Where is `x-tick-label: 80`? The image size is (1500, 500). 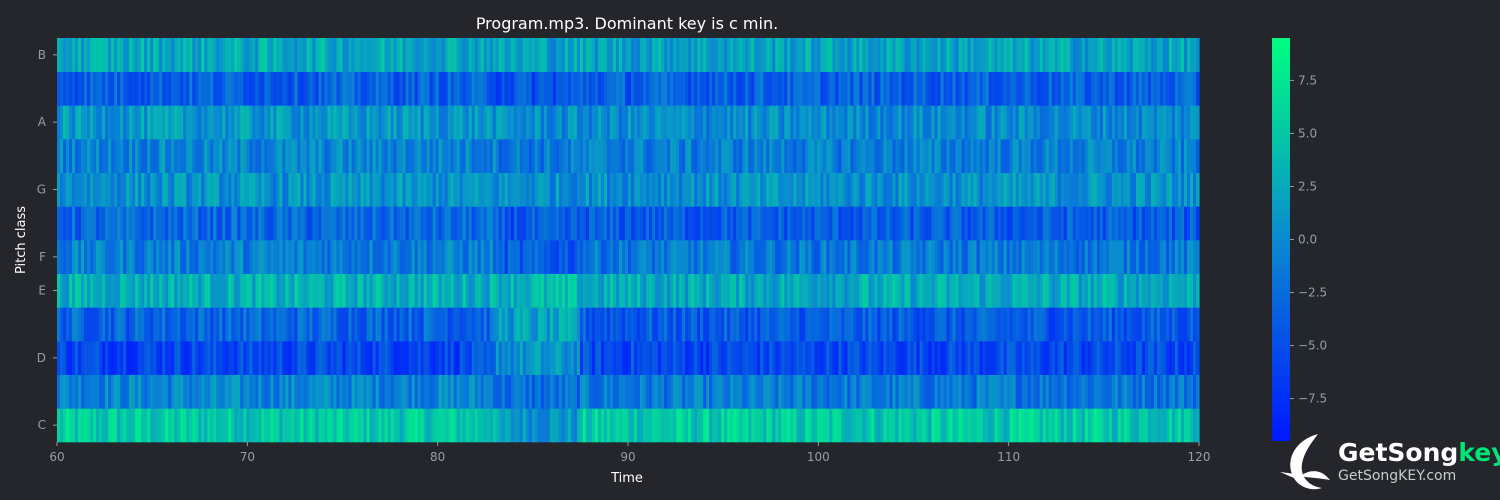 x-tick-label: 80 is located at coordinates (437, 457).